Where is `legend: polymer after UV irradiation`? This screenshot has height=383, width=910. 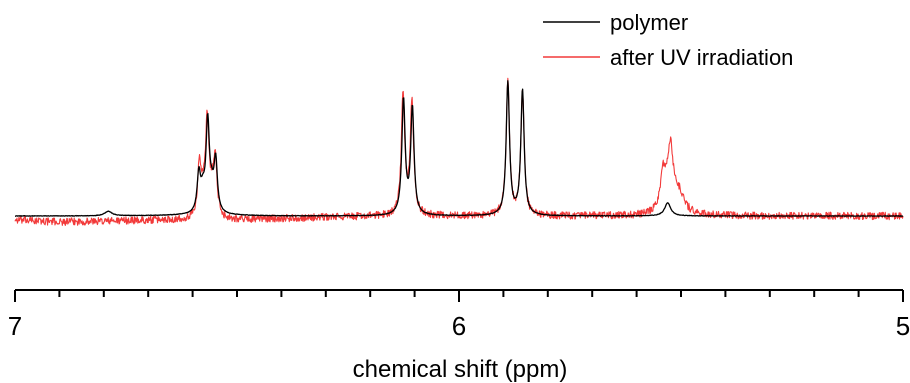 legend: polymer after UV irradiation is located at coordinates (668, 40).